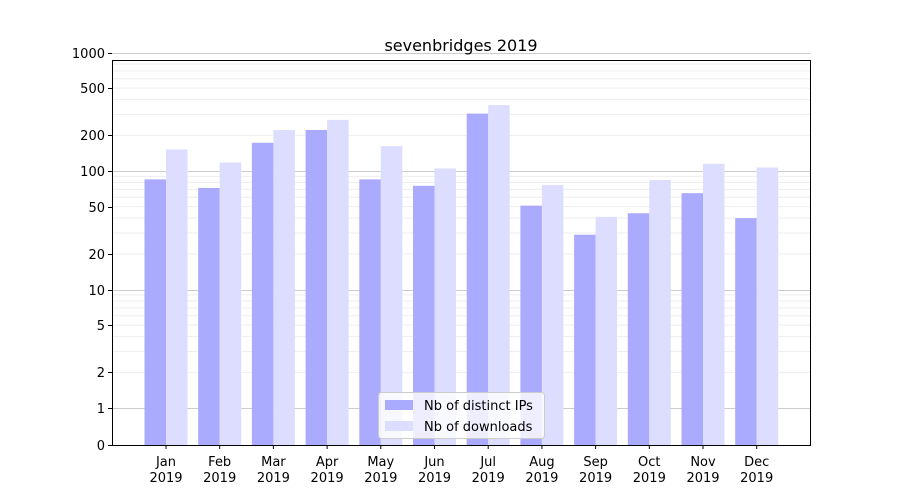 The image size is (900, 500). I want to click on y-tick-label: 100, so click(92, 172).